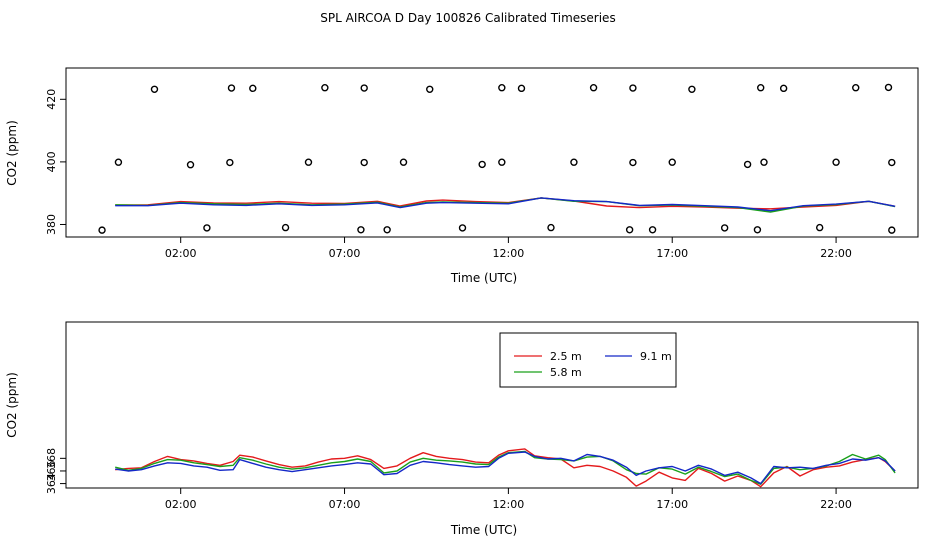 The image size is (936, 540). I want to click on bottom-series-line-s58, so click(505, 467).